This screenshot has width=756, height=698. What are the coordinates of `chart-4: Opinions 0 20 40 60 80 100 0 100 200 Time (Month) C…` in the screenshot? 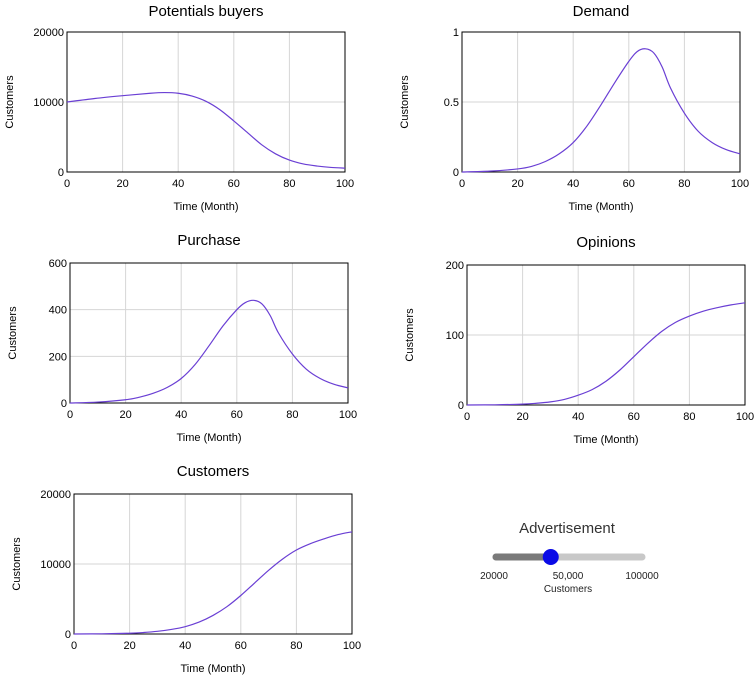 It's located at (579, 340).